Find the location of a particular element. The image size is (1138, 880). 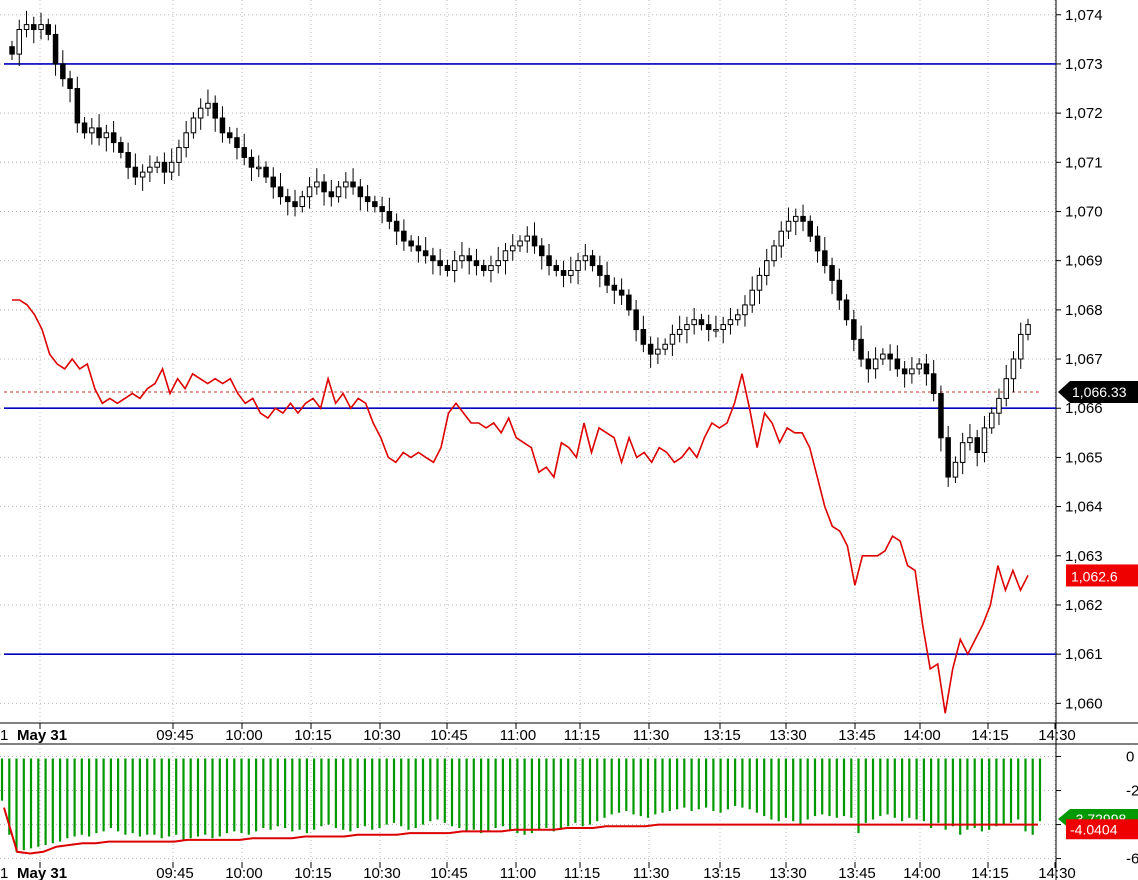

y-tick-label: 1,060 is located at coordinates (1084, 703).